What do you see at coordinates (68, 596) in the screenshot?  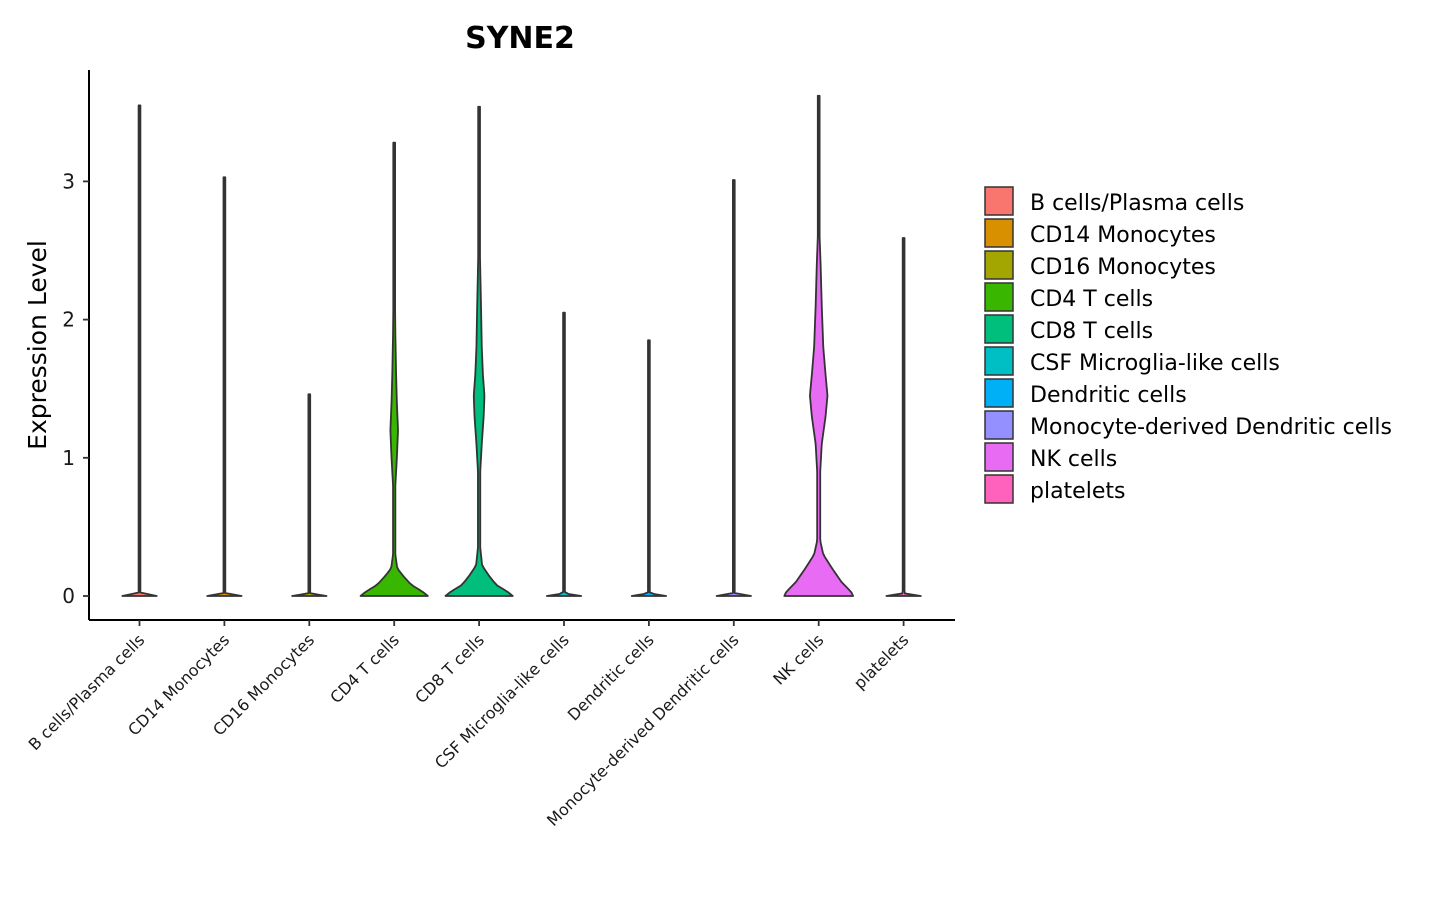 I see `y-tick-label-0: 0` at bounding box center [68, 596].